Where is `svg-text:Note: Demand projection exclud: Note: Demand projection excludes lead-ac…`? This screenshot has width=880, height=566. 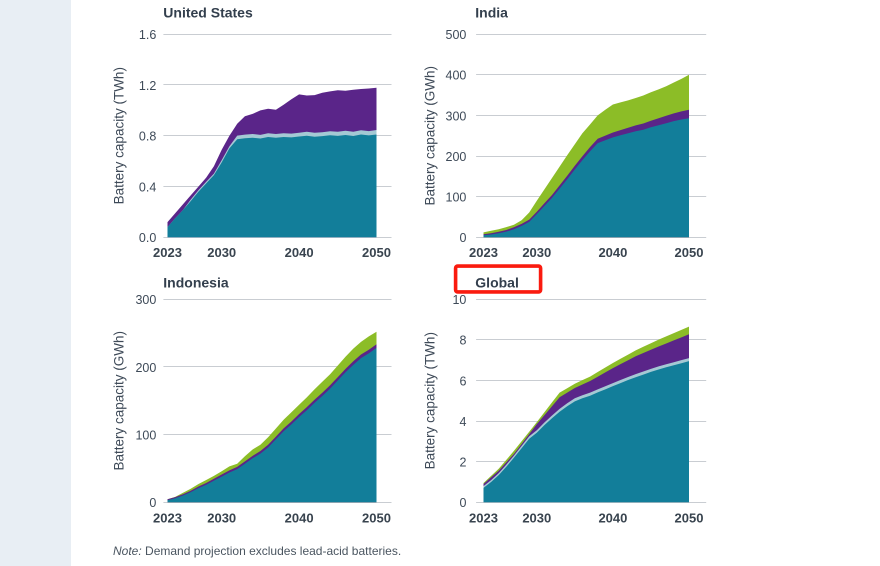 svg-text:Note: Demand projection exclud: Note: Demand projection excludes lead-ac… is located at coordinates (257, 551).